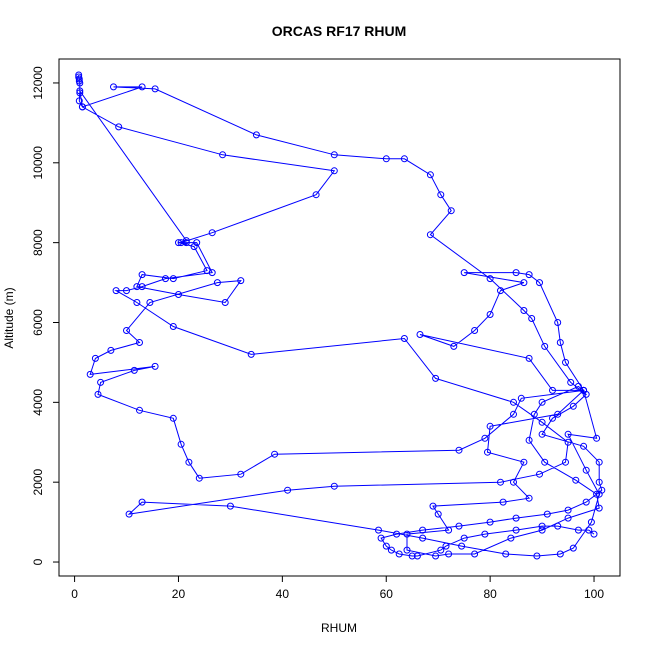 The width and height of the screenshot is (650, 650). Describe the element at coordinates (38, 163) in the screenshot. I see `y-tick-label: 10000` at that location.